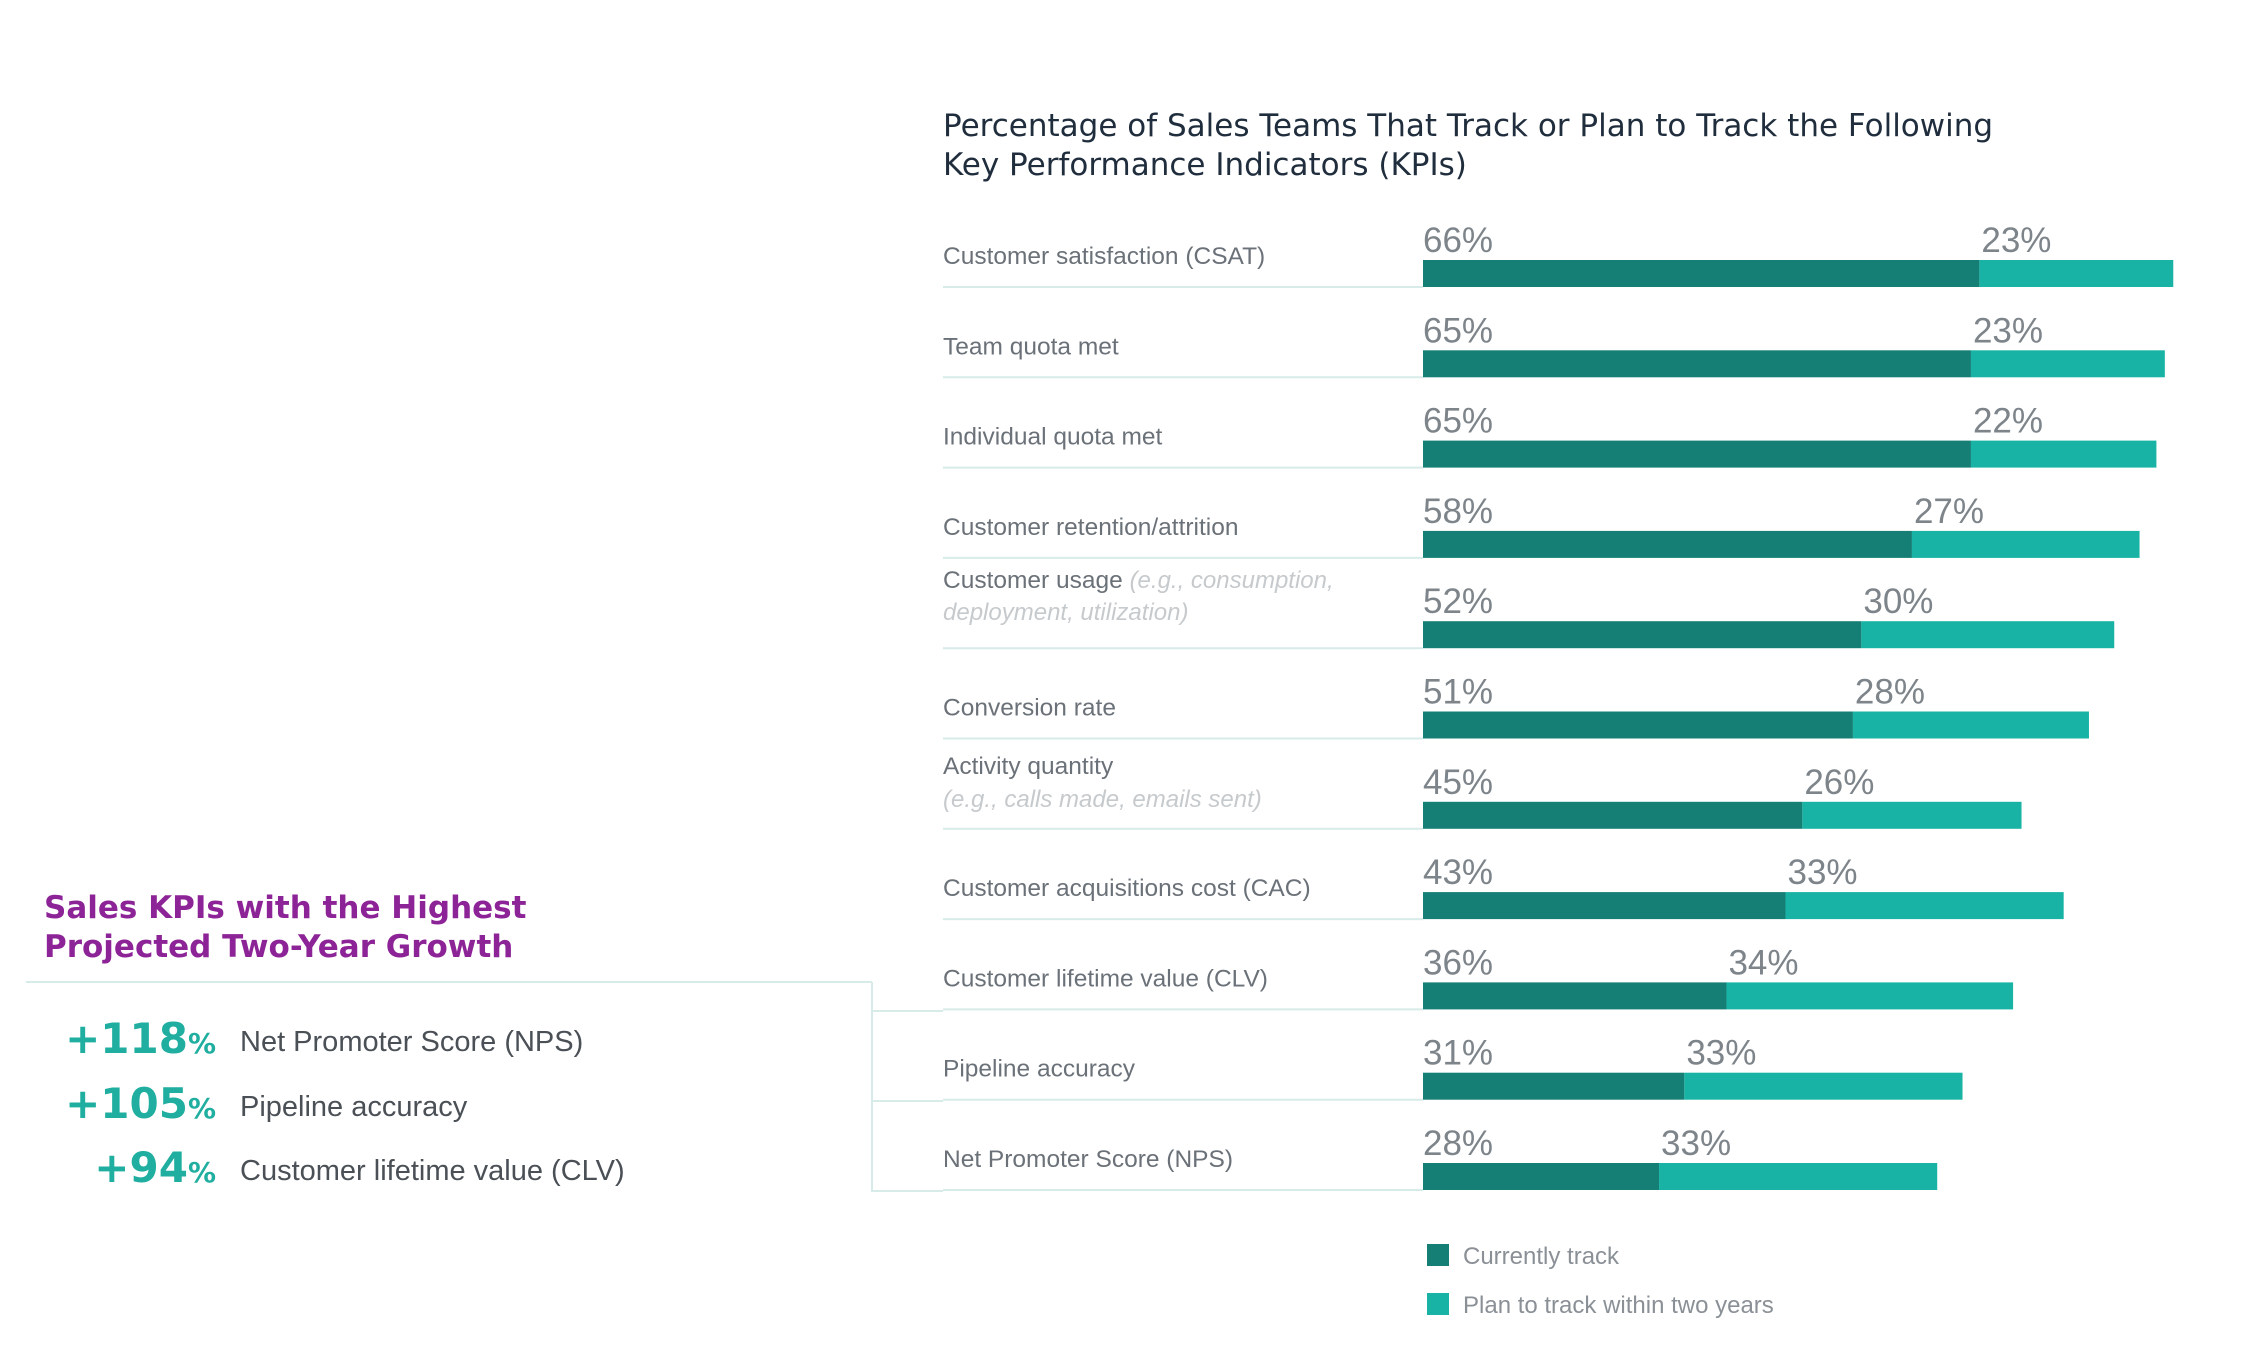  What do you see at coordinates (1091, 527) in the screenshot?
I see `category-label: Customer retention/attrition` at bounding box center [1091, 527].